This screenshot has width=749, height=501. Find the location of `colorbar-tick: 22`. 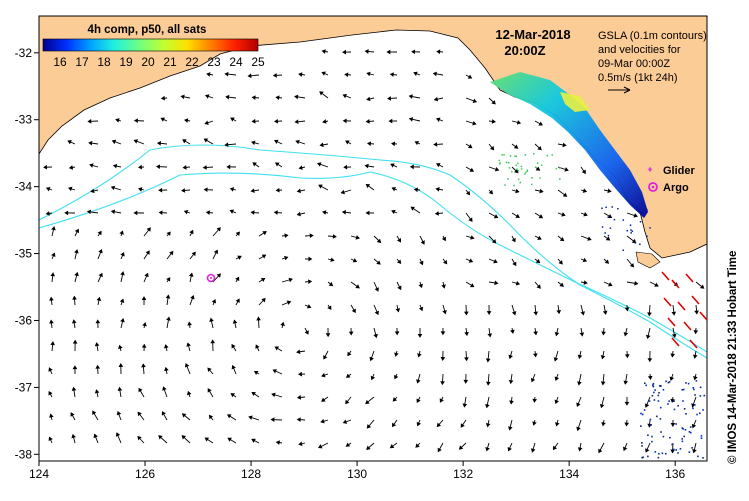

colorbar-tick: 22 is located at coordinates (192, 62).